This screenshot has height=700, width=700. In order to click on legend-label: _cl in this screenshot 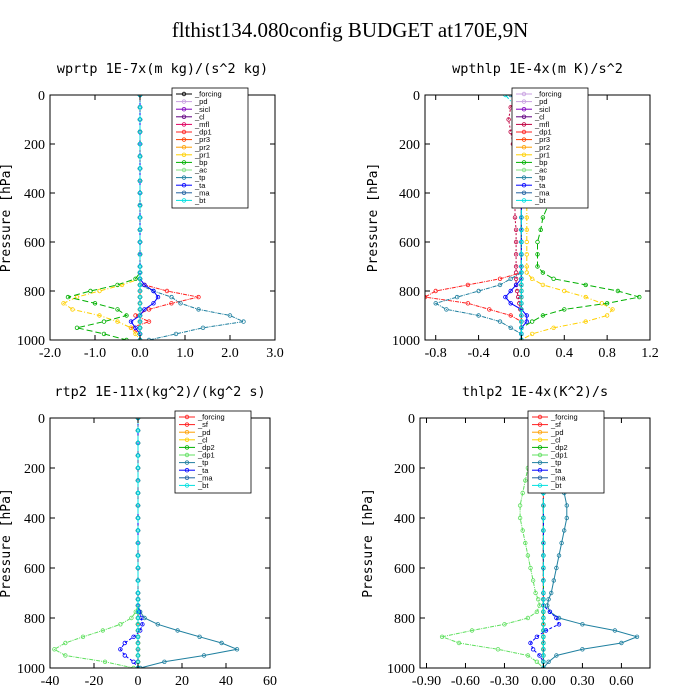, I will do `click(555, 439)`.